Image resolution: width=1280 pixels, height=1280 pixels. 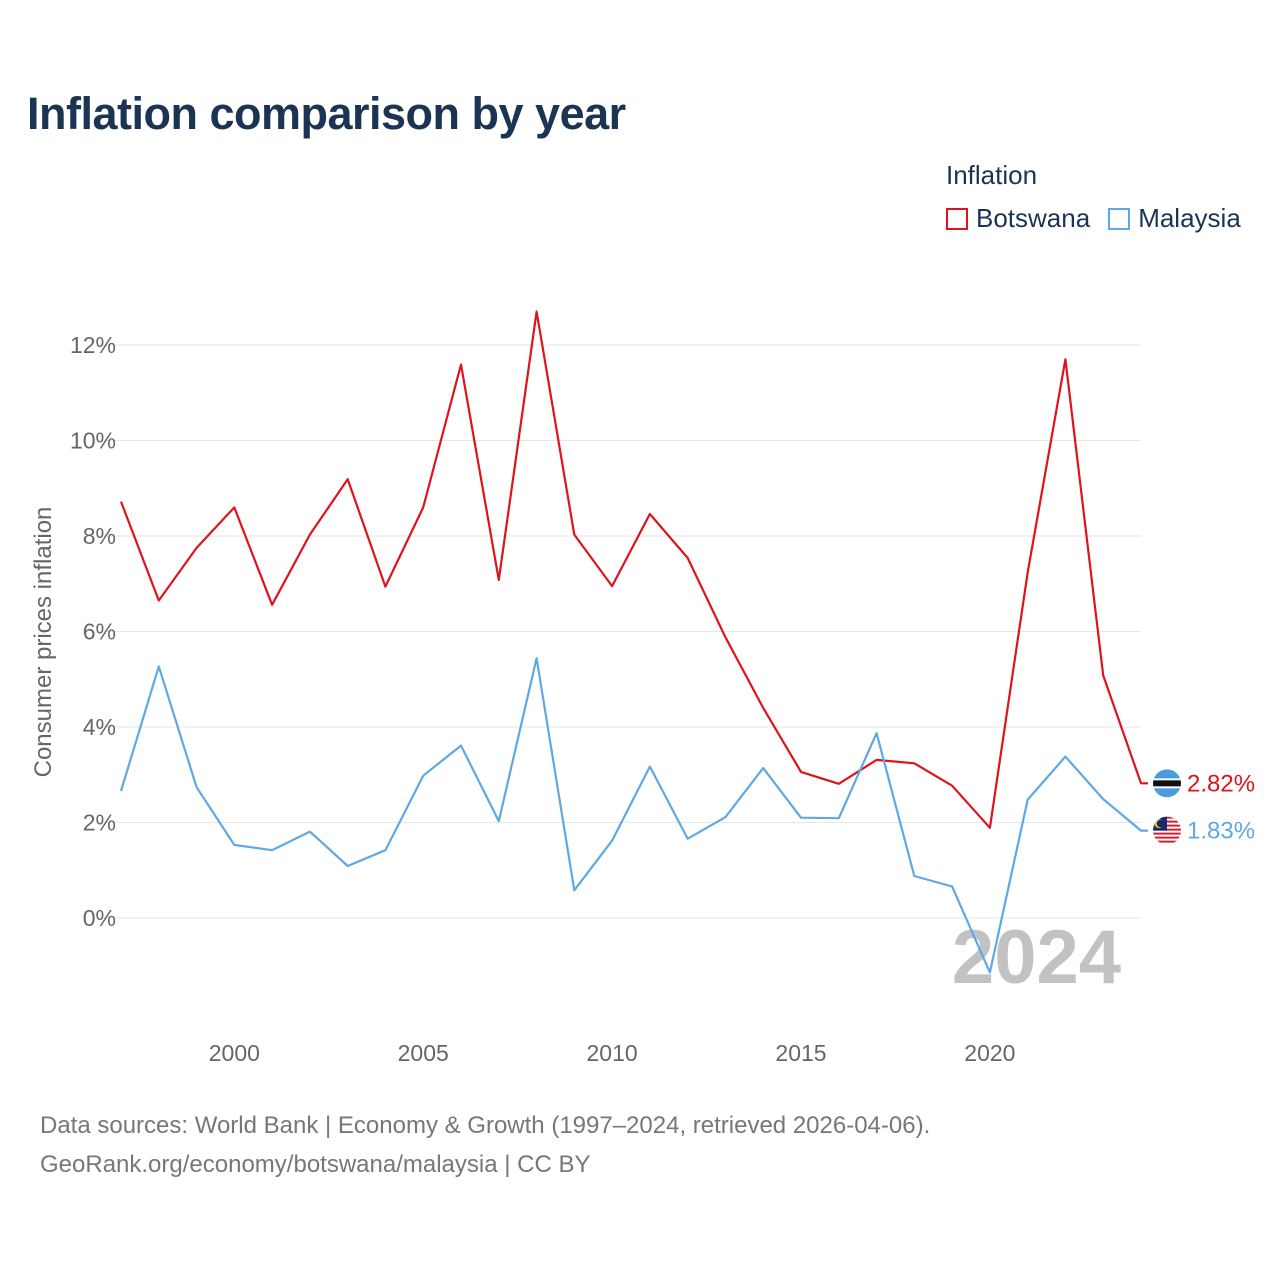 I want to click on end-label-malaysia: 1.83%, so click(x=1221, y=831).